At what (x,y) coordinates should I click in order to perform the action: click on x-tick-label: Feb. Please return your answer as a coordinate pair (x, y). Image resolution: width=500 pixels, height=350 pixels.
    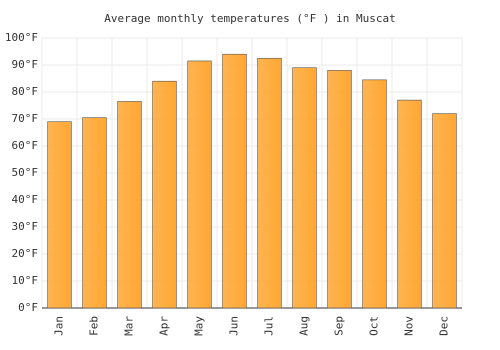
    Looking at the image, I should click on (94, 326).